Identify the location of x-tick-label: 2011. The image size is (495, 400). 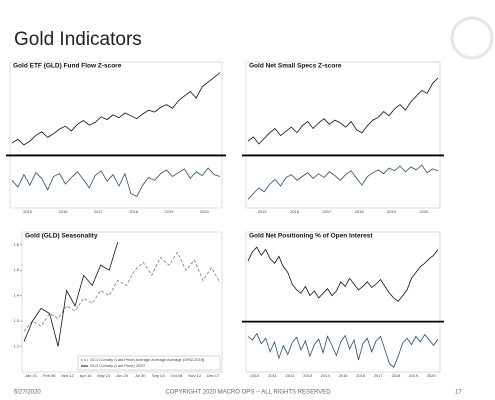
(272, 375).